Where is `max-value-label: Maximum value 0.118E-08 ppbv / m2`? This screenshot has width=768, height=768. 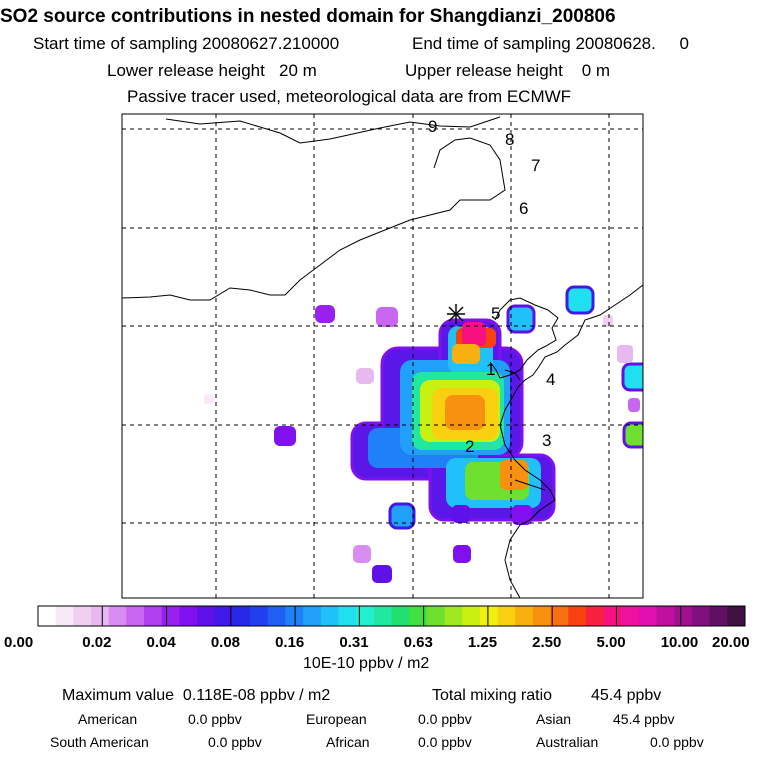 max-value-label: Maximum value 0.118E-08 ppbv / m2 is located at coordinates (196, 695).